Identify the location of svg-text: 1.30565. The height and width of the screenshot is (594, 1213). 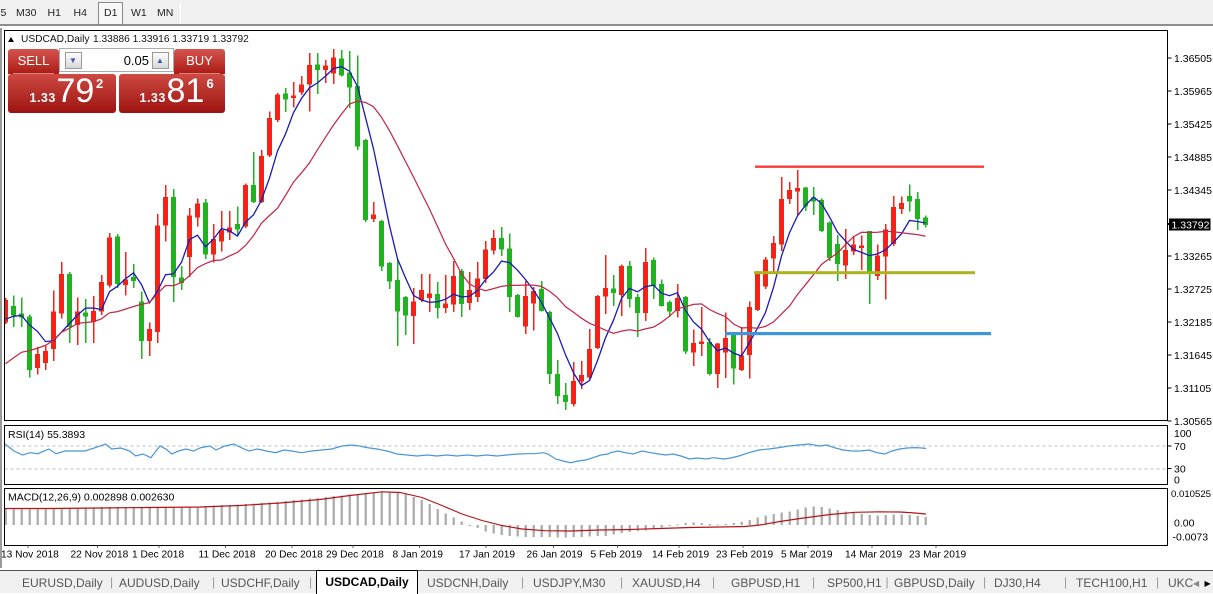
(1193, 422).